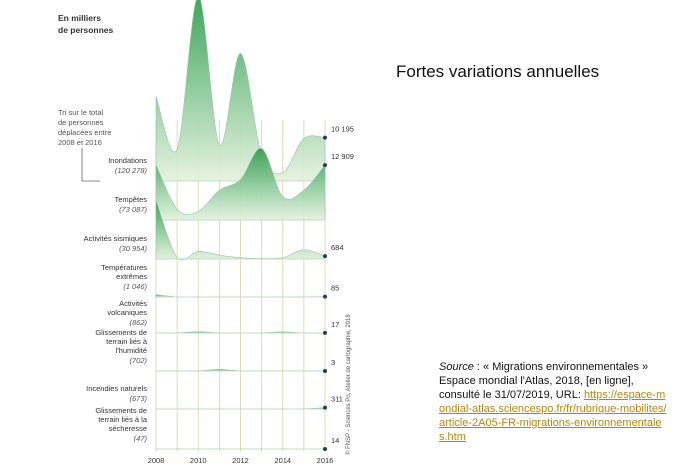 This screenshot has width=677, height=474. Describe the element at coordinates (138, 322) in the screenshot. I see `series-total: (862)` at that location.